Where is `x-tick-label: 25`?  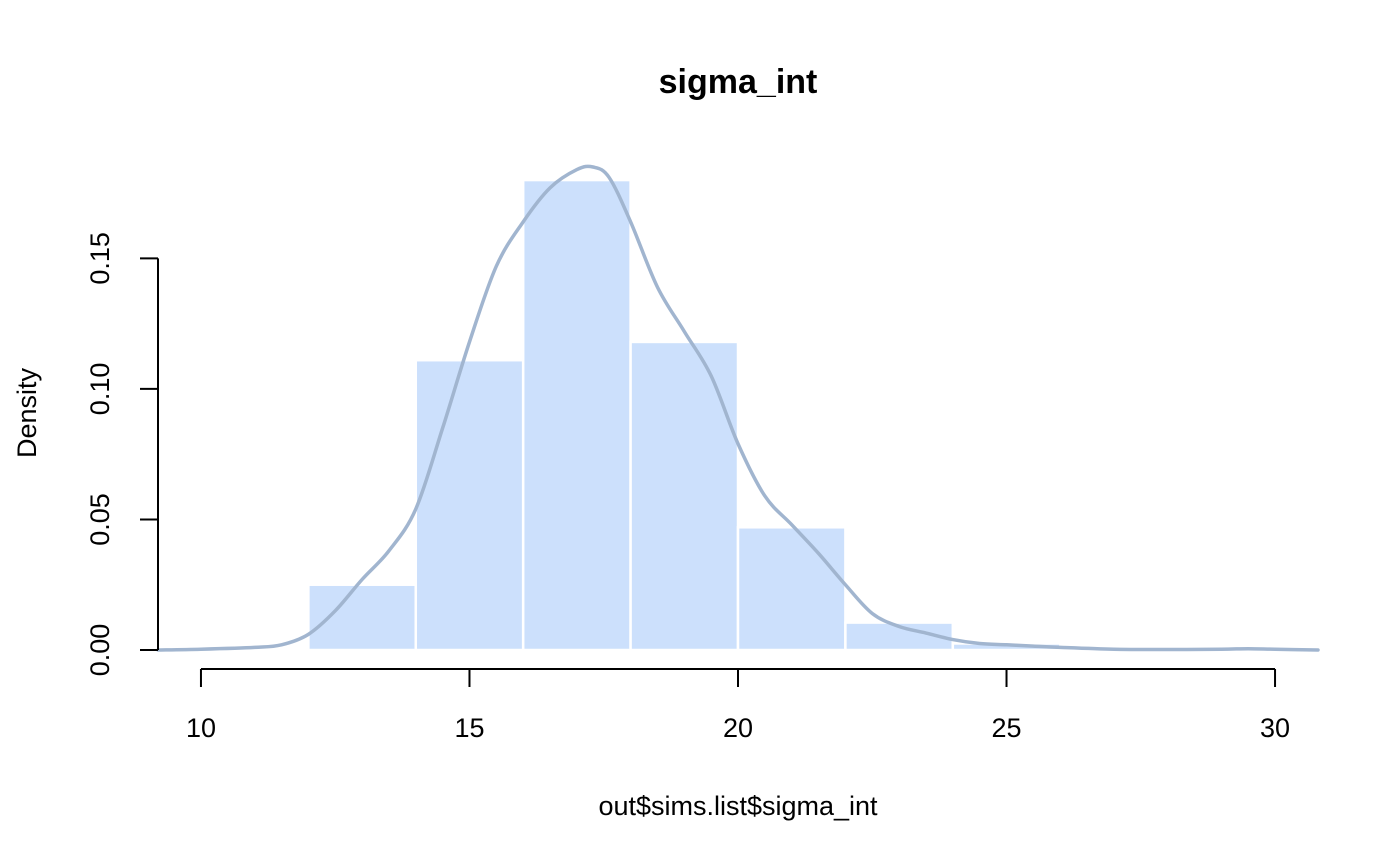 x-tick-label: 25 is located at coordinates (1006, 728).